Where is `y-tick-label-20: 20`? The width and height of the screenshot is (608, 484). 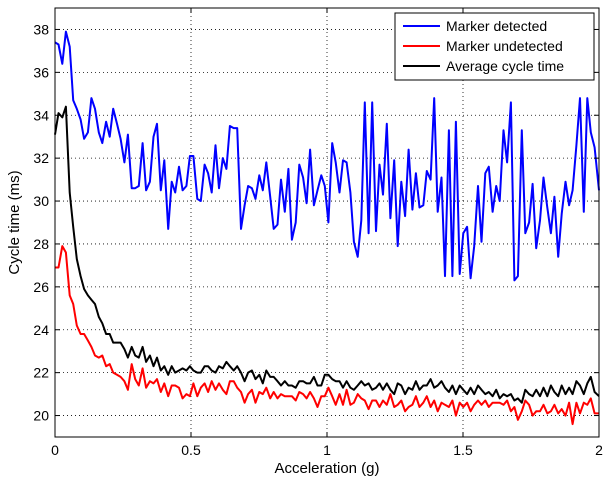
y-tick-label-20: 20 is located at coordinates (41, 416).